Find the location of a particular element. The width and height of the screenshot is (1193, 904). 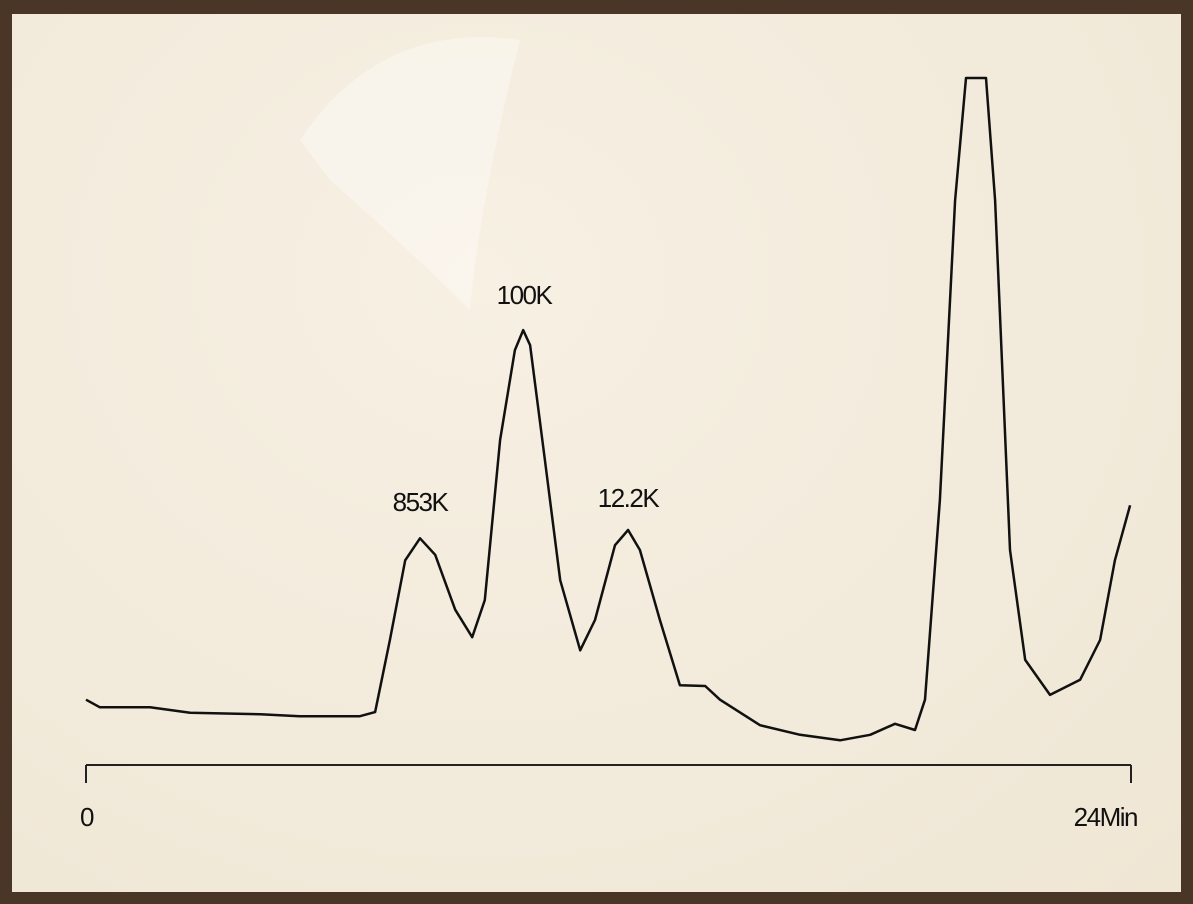

peak-label: 100K is located at coordinates (525, 295).